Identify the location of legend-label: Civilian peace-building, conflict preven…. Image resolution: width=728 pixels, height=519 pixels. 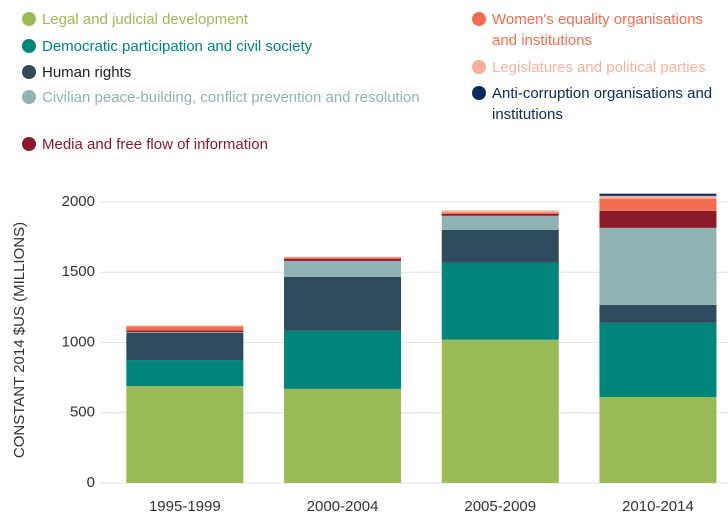
(231, 97).